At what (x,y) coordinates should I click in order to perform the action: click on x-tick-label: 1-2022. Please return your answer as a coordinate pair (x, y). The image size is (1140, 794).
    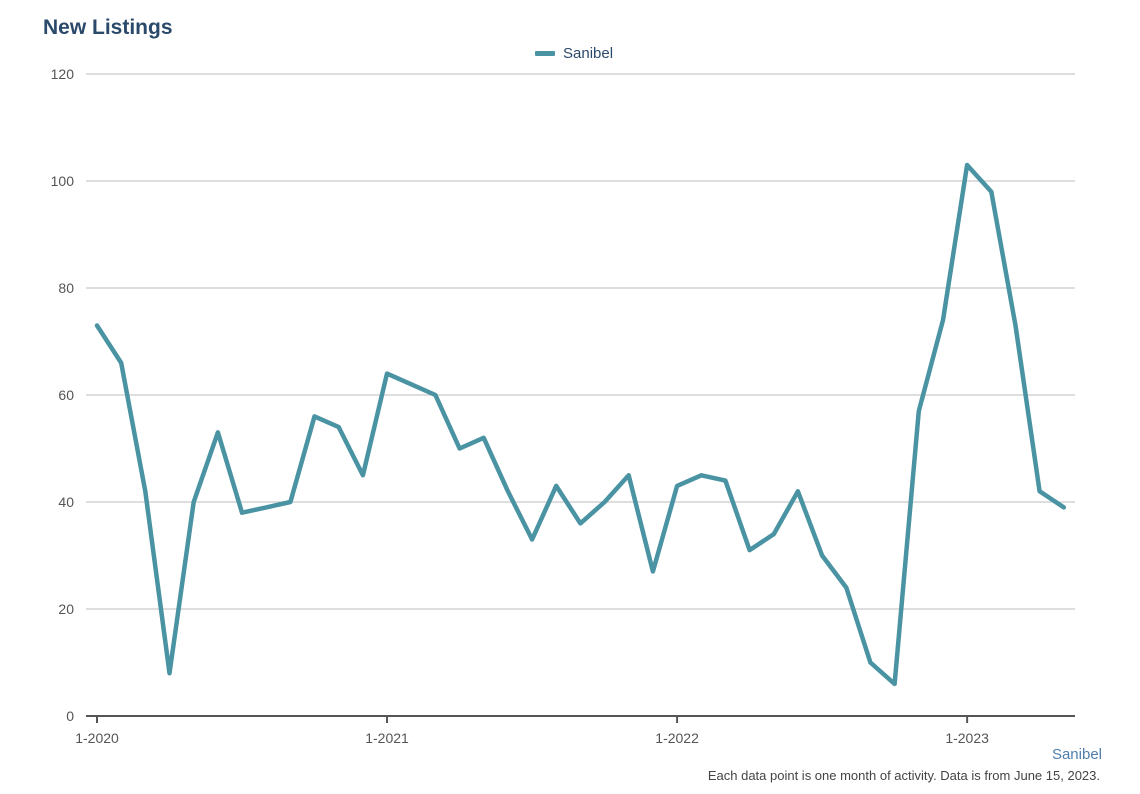
    Looking at the image, I should click on (677, 738).